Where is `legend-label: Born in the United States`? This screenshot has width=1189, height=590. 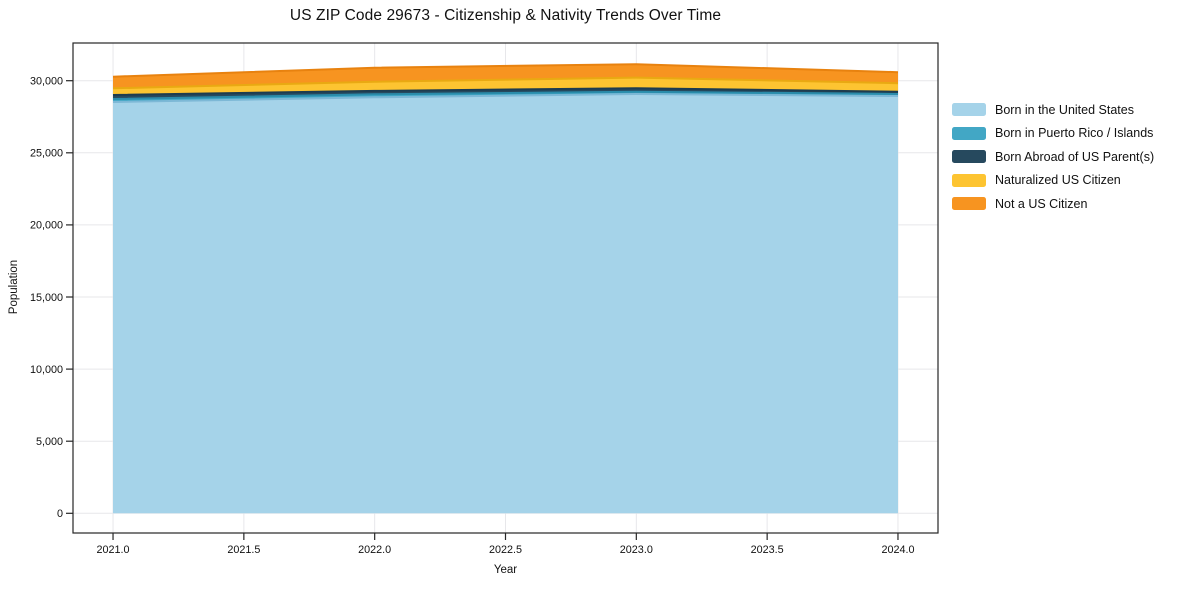 legend-label: Born in the United States is located at coordinates (1064, 109).